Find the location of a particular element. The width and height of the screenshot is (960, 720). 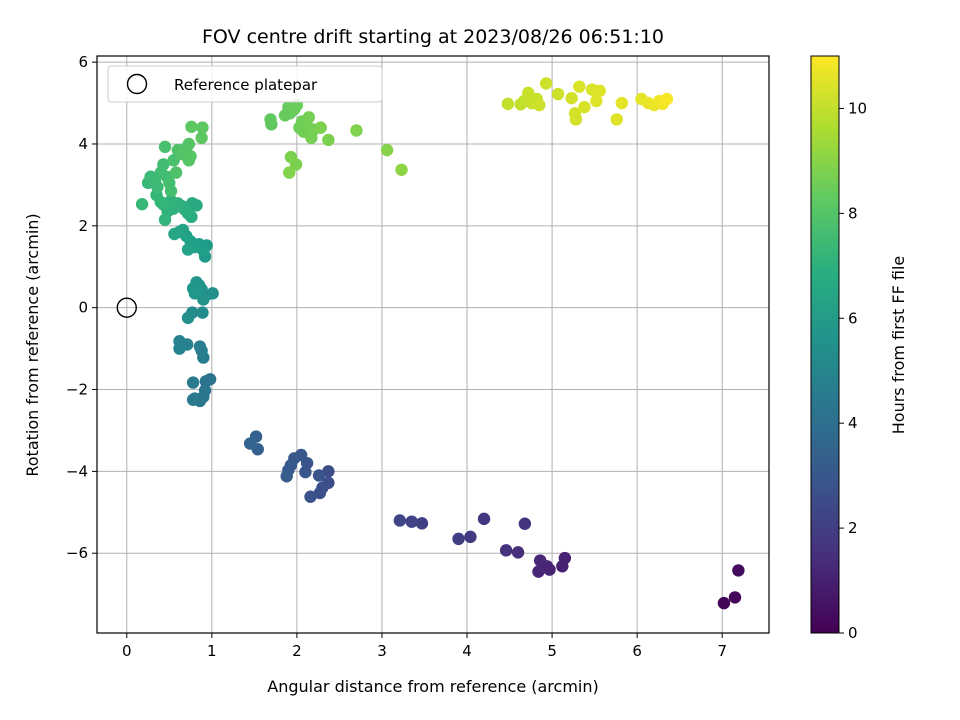

legend-label: Reference platepar is located at coordinates (246, 85).